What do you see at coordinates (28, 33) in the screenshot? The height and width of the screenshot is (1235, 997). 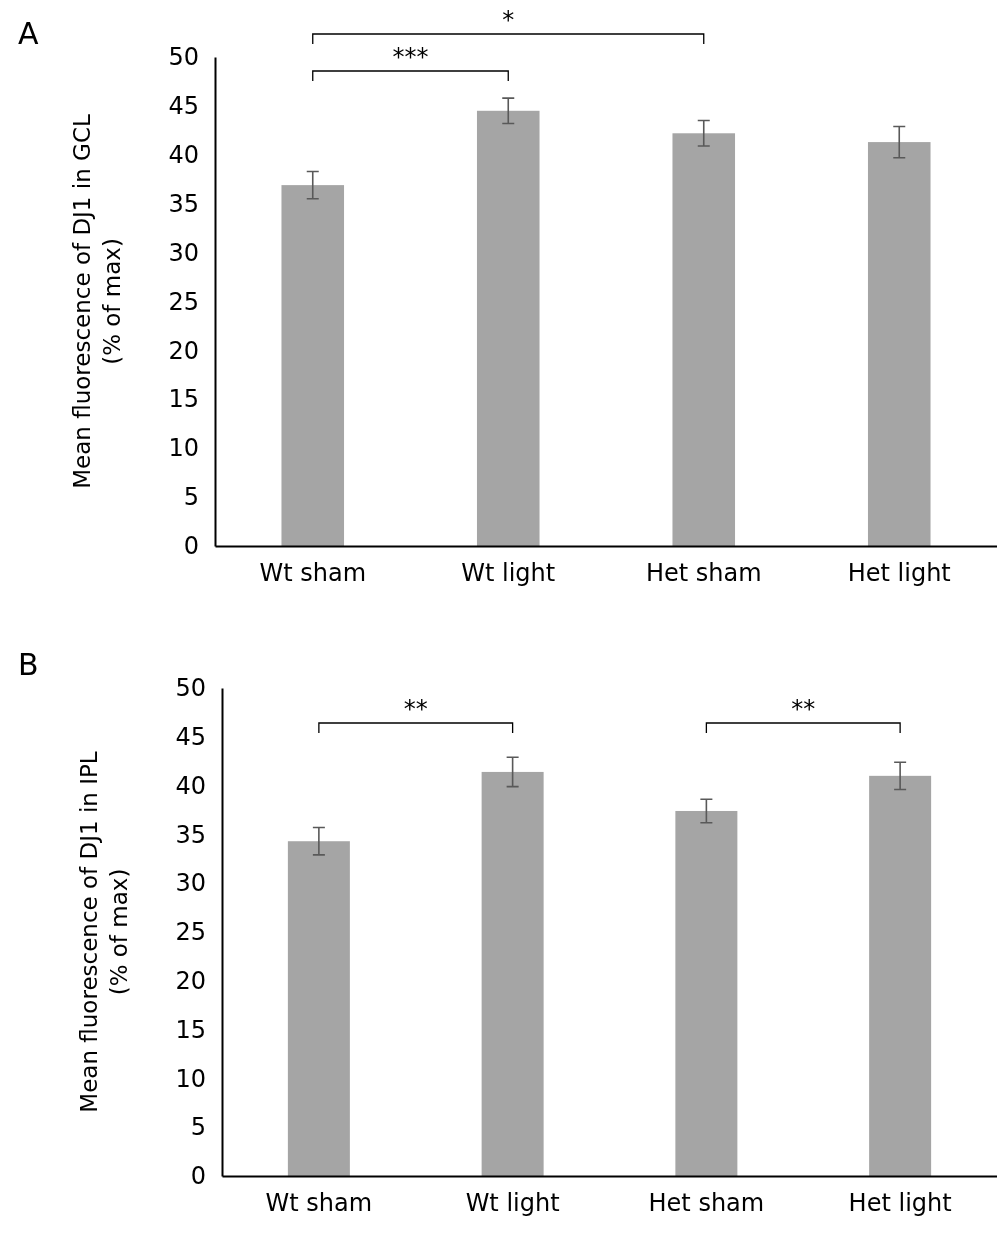 I see `chart-title: A` at bounding box center [28, 33].